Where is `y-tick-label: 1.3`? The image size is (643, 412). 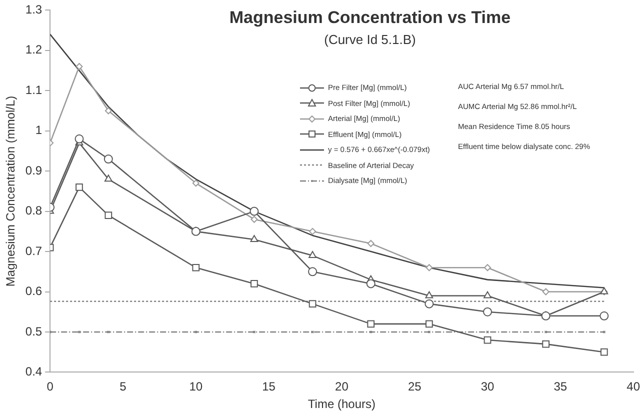 y-tick-label: 1.3 is located at coordinates (33, 9).